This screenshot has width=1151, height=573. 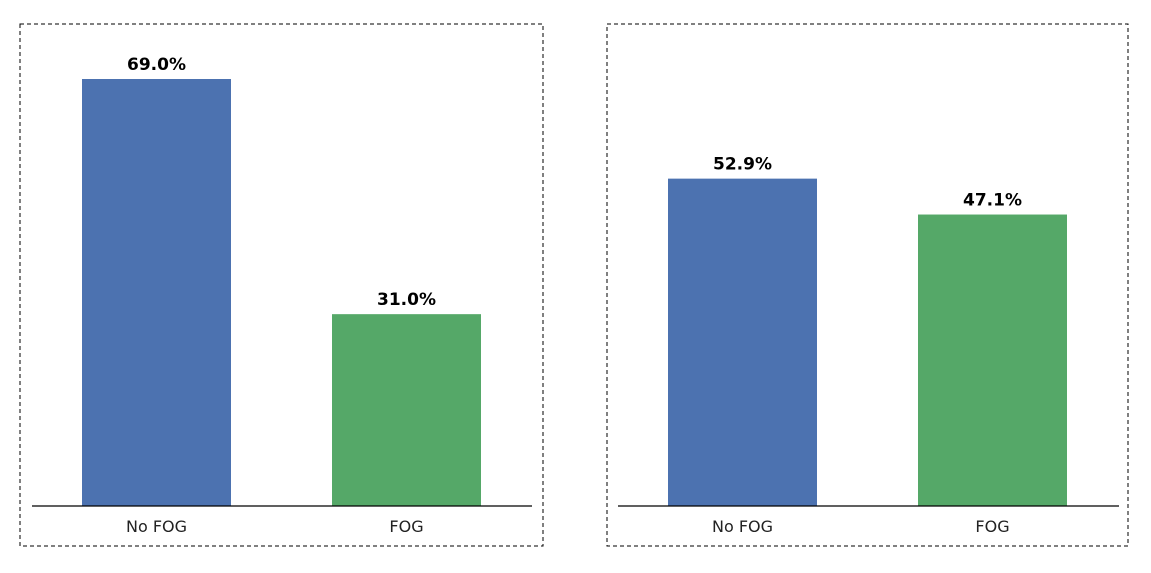 What do you see at coordinates (742, 526) in the screenshot?
I see `right-tick-label-no-fog: No FOG` at bounding box center [742, 526].